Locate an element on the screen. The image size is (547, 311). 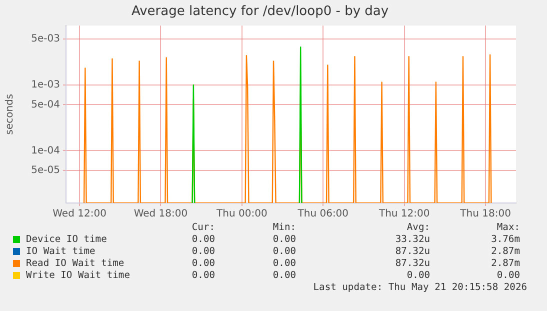
y-tick-label: 5e-04 is located at coordinates (45, 104).